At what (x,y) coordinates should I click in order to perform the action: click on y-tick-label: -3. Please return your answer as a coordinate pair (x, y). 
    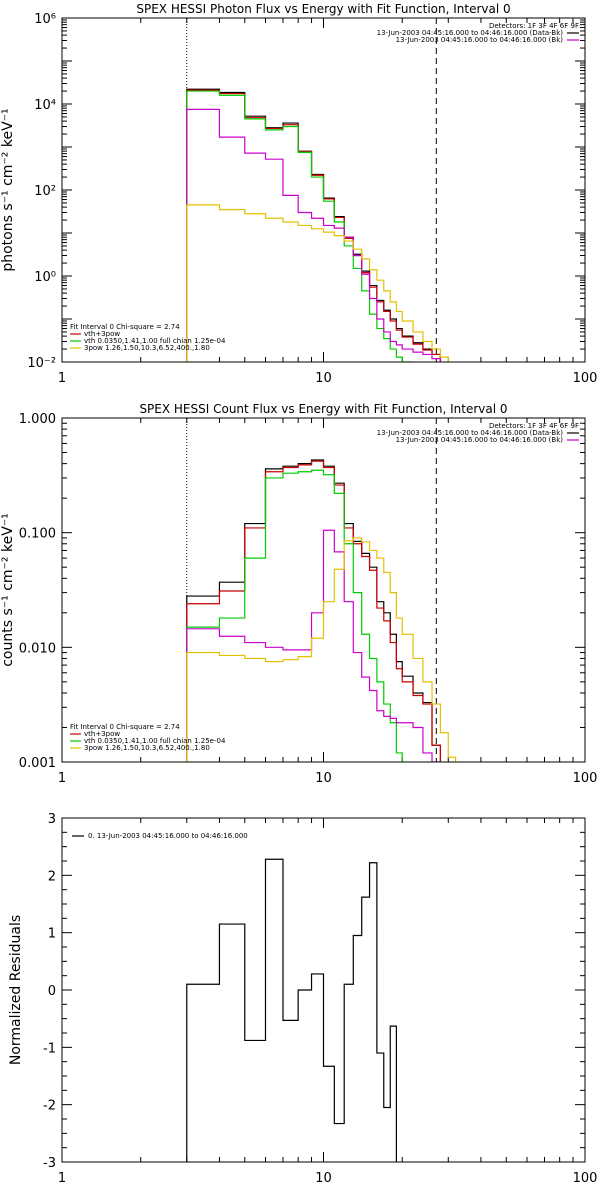
    Looking at the image, I should click on (49, 1163).